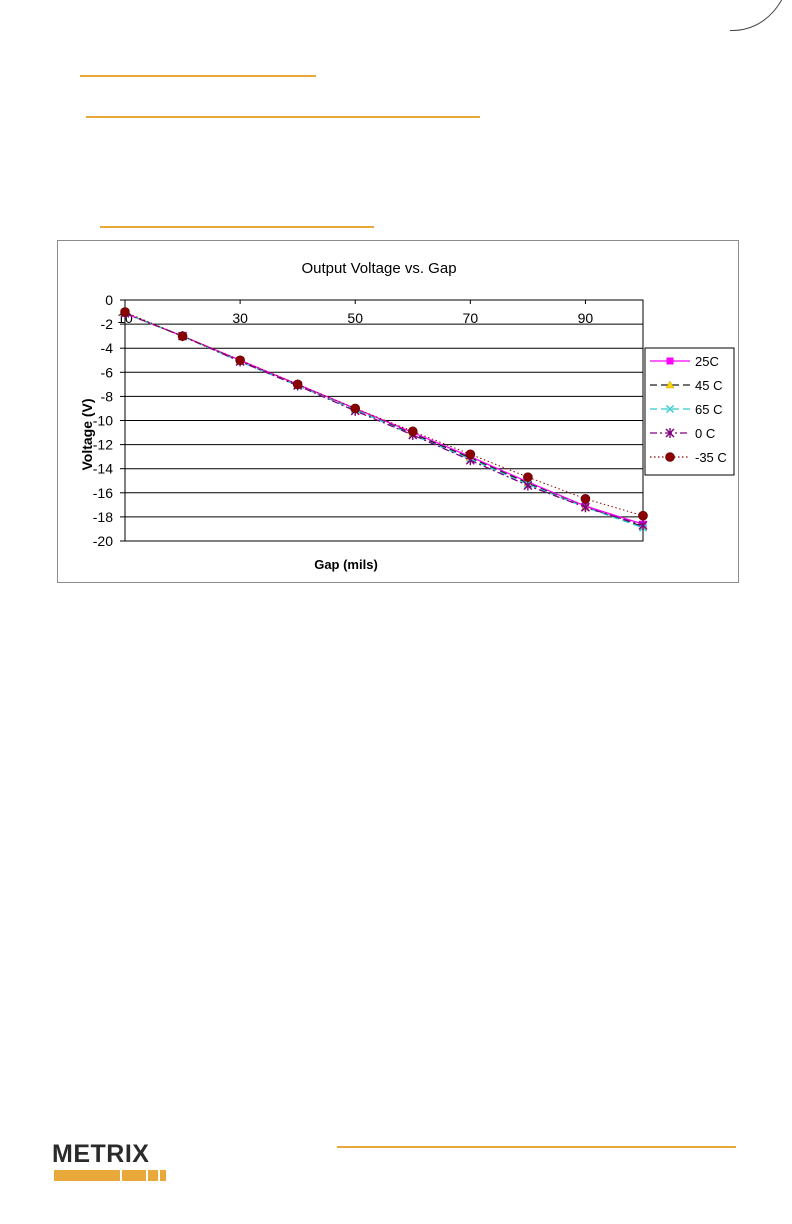 This screenshot has height=1224, width=792. What do you see at coordinates (689, 411) in the screenshot?
I see `legend-box` at bounding box center [689, 411].